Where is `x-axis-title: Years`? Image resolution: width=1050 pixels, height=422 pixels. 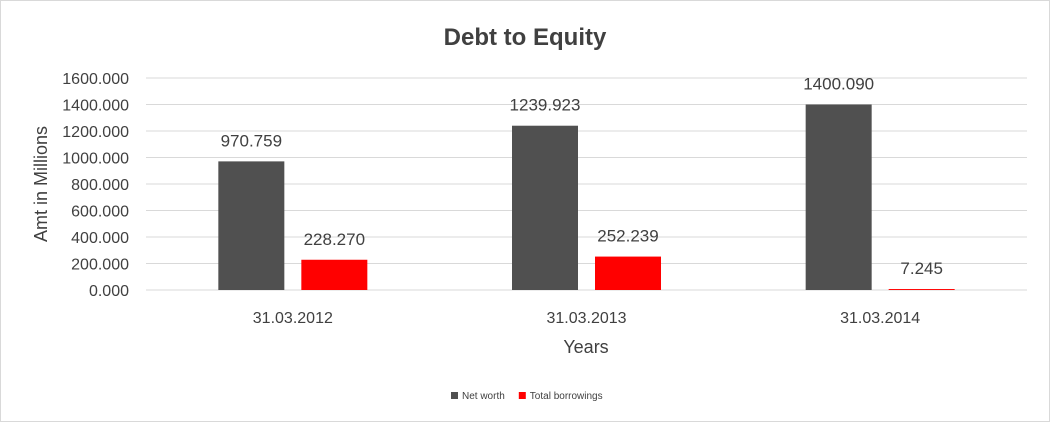 x-axis-title: Years is located at coordinates (585, 347).